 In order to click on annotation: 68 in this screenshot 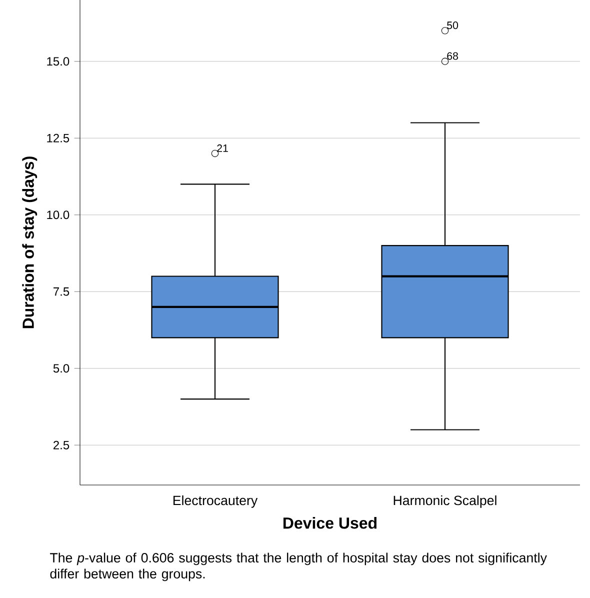, I will do `click(452, 56)`.